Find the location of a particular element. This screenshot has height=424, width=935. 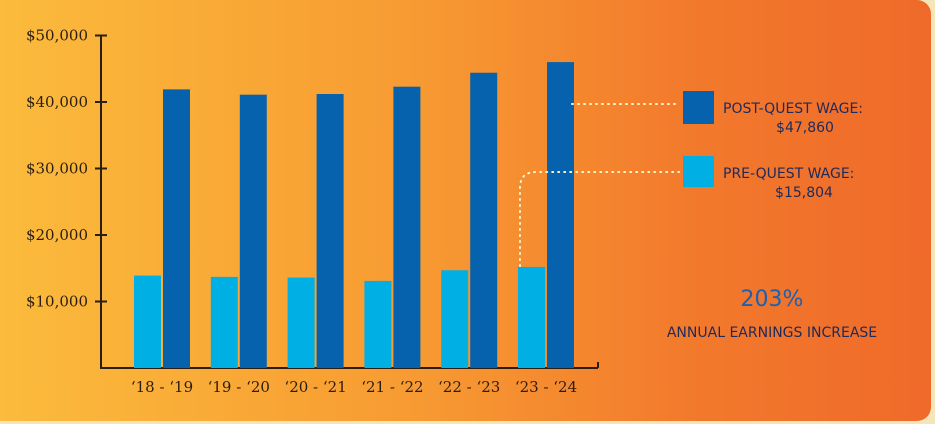

pre-leader-line is located at coordinates (600, 219).